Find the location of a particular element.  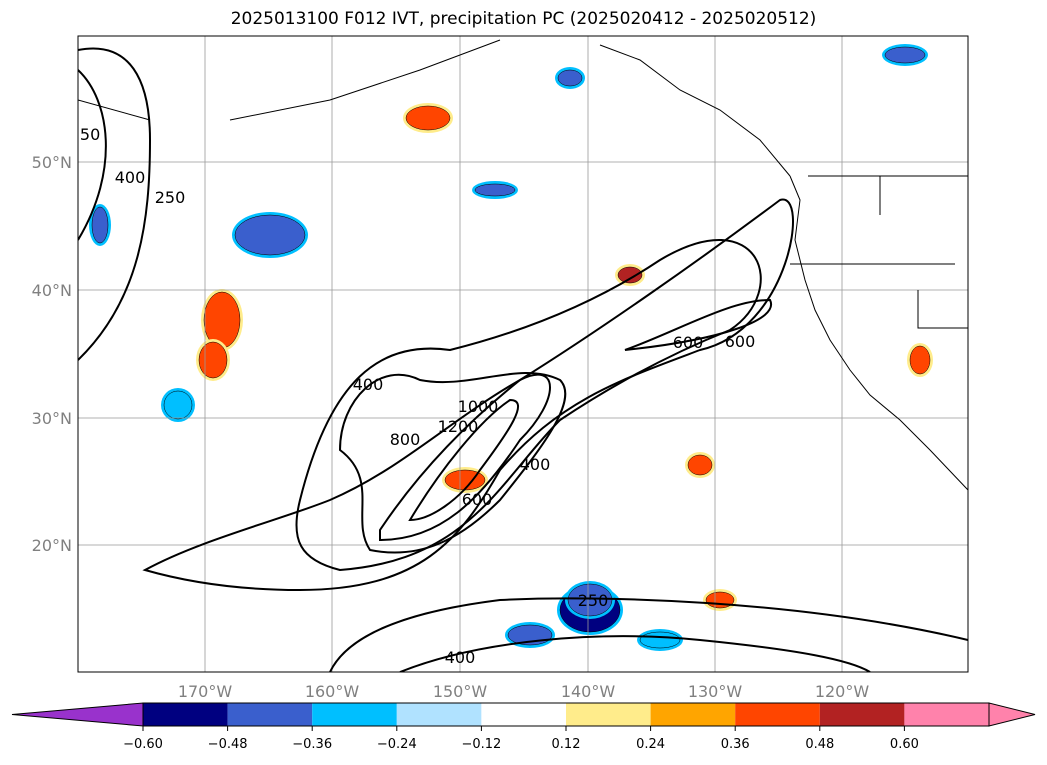

lat-label: 40°N is located at coordinates (52, 290).